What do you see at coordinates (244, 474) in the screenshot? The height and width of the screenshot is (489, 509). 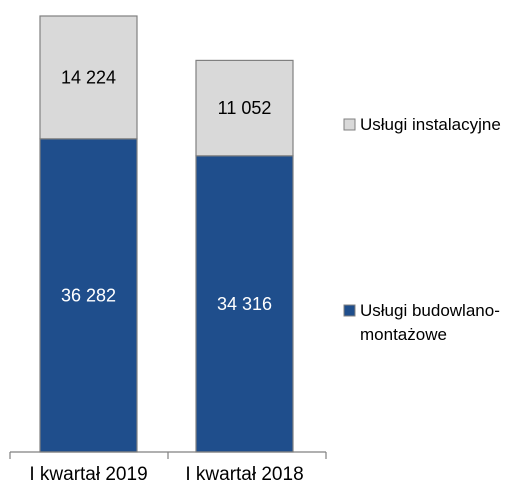 I see `x-tick-label-2: I kwartał 2018` at bounding box center [244, 474].